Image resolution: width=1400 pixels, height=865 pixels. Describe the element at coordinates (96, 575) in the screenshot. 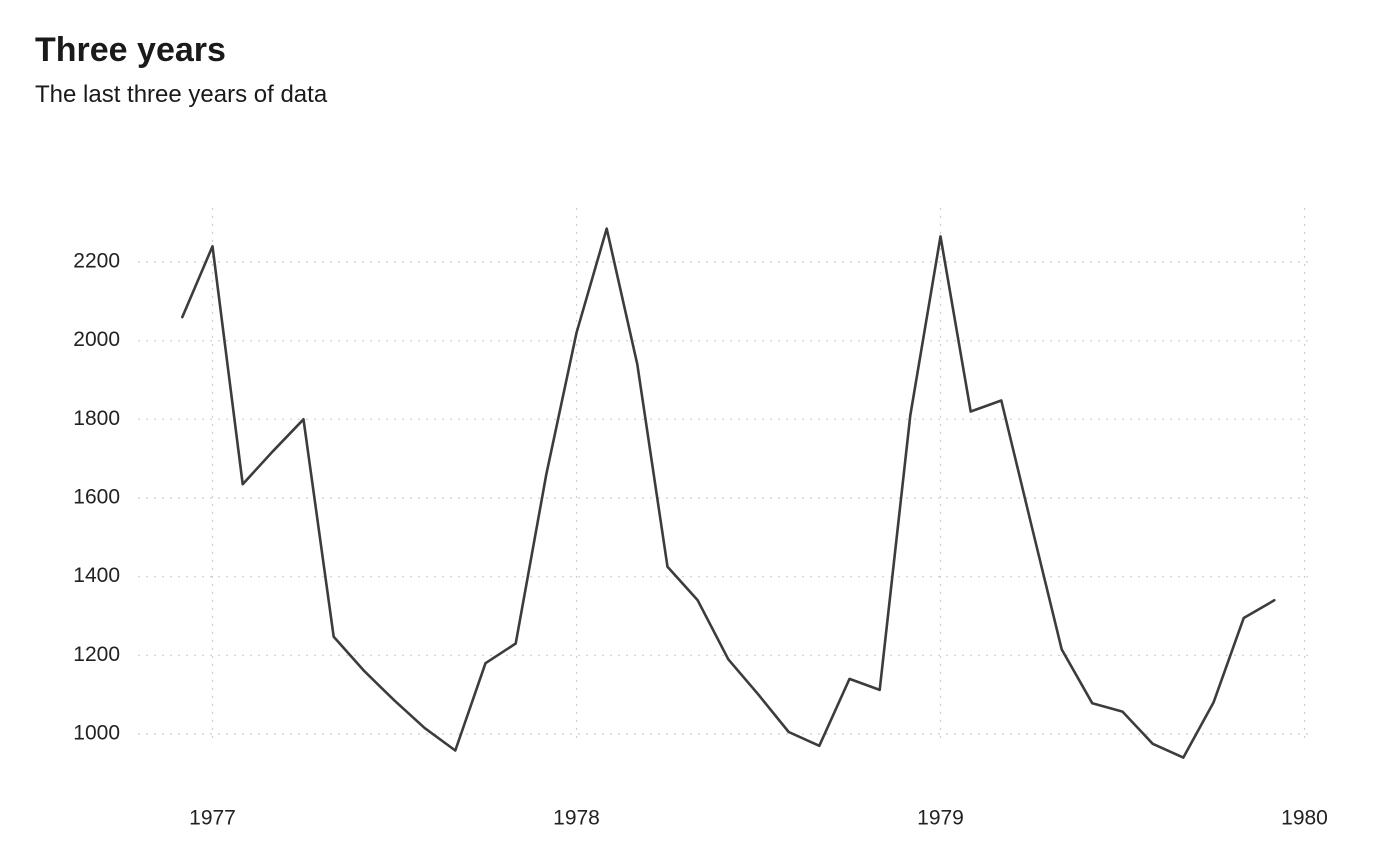

I see `y-tick-label: 1400` at that location.